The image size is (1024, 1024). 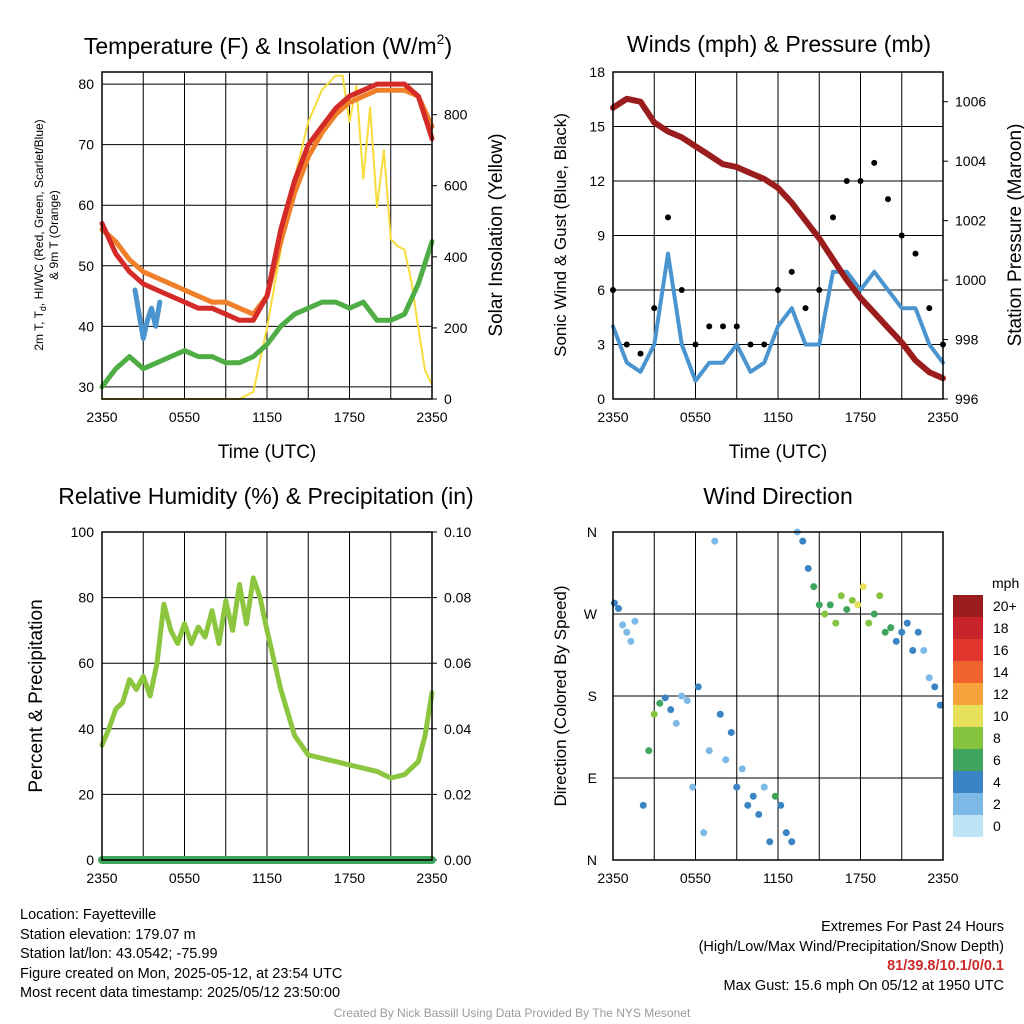 What do you see at coordinates (268, 45) in the screenshot?
I see `temperature-title: Temperature (F) & Insolation (W/m2)` at bounding box center [268, 45].